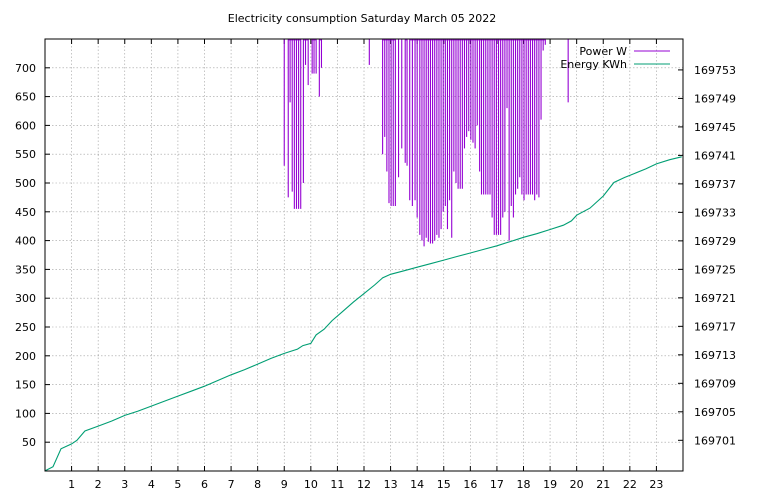 This screenshot has height=500, width=768. Describe the element at coordinates (715, 212) in the screenshot. I see `y-right-tick-label: 169733` at that location.